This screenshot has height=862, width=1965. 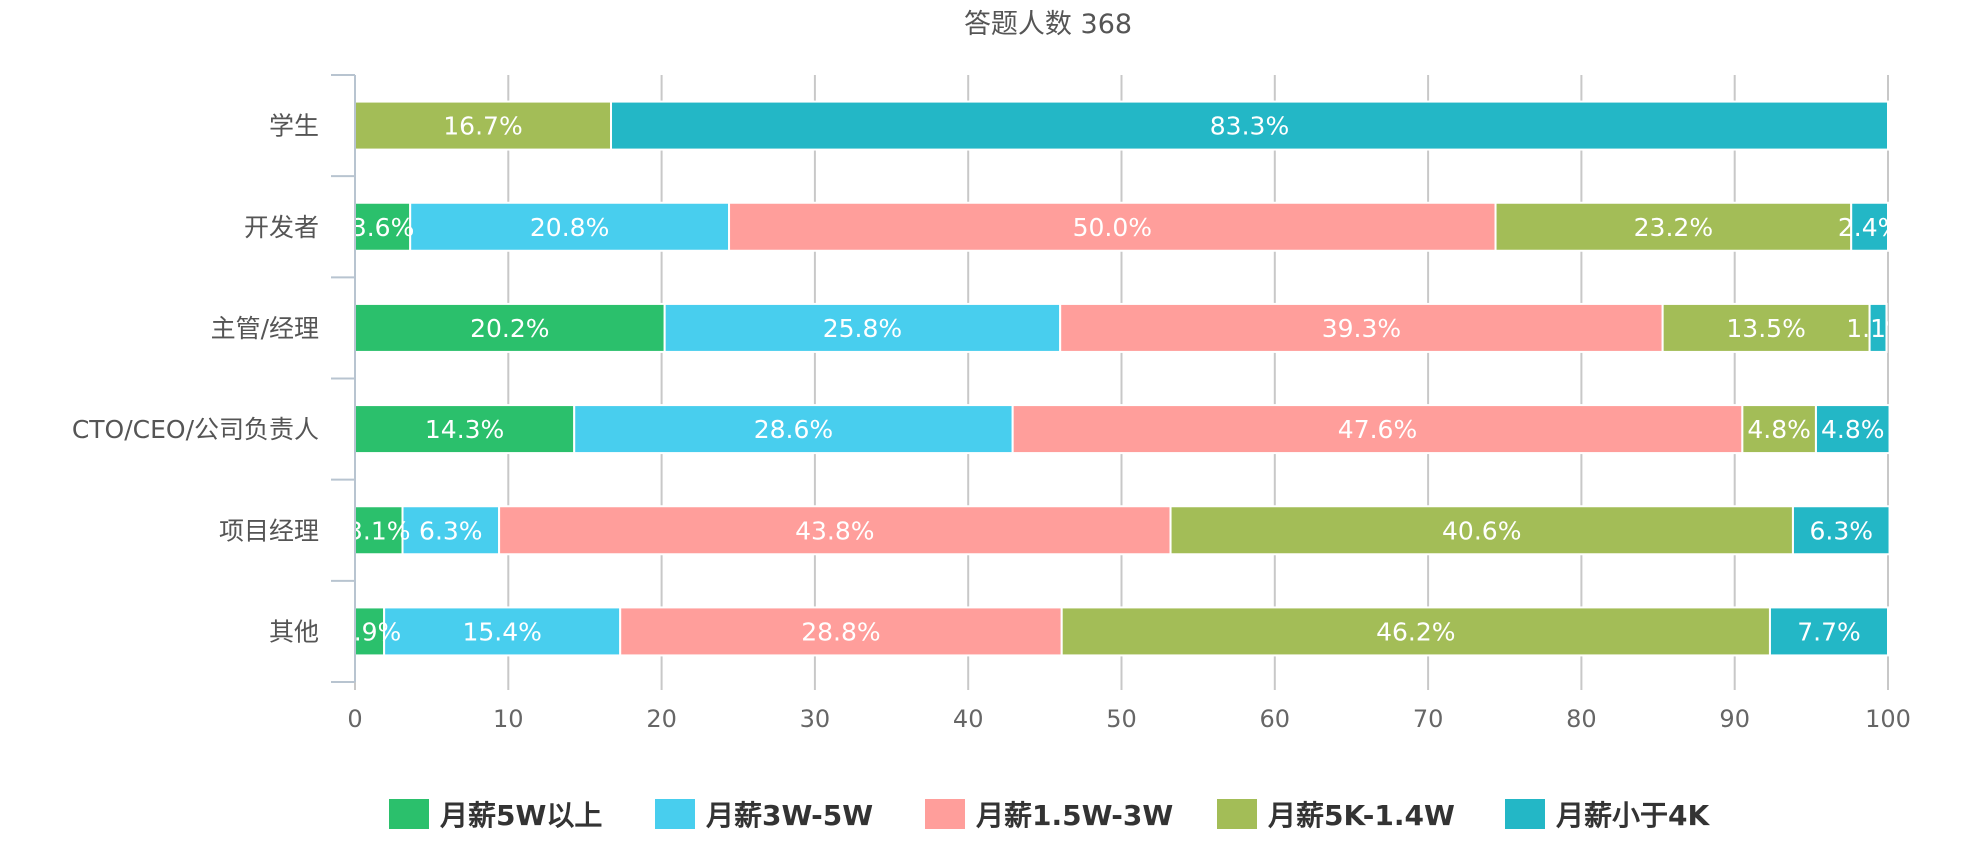 I want to click on category-label: 项目经理, so click(x=269, y=530).